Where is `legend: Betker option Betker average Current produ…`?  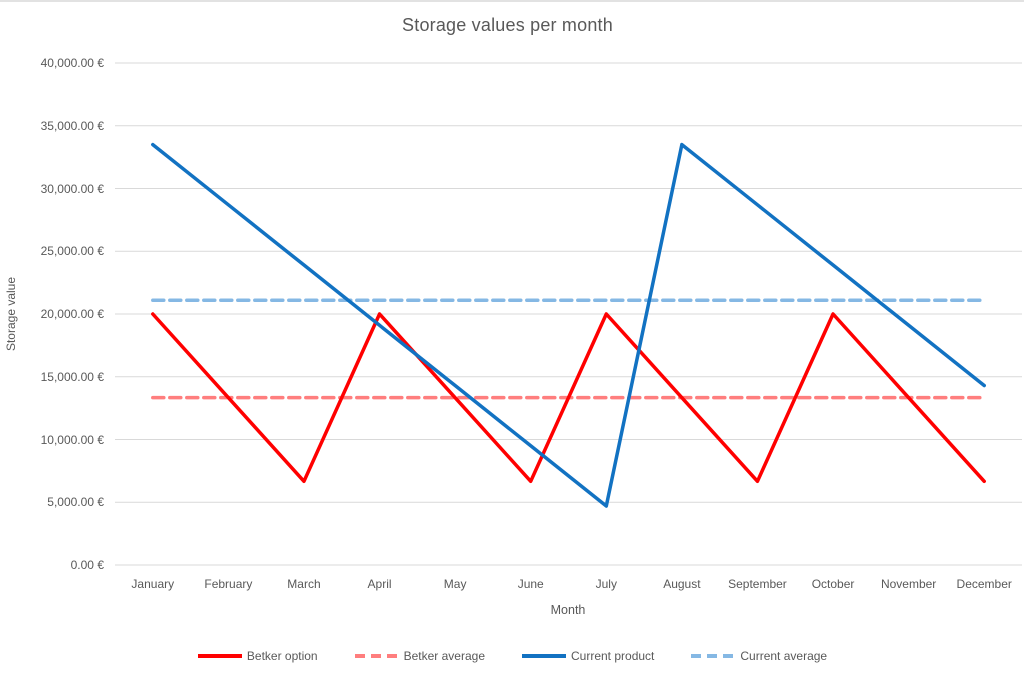
legend: Betker option Betker average Current produ… is located at coordinates (512, 656).